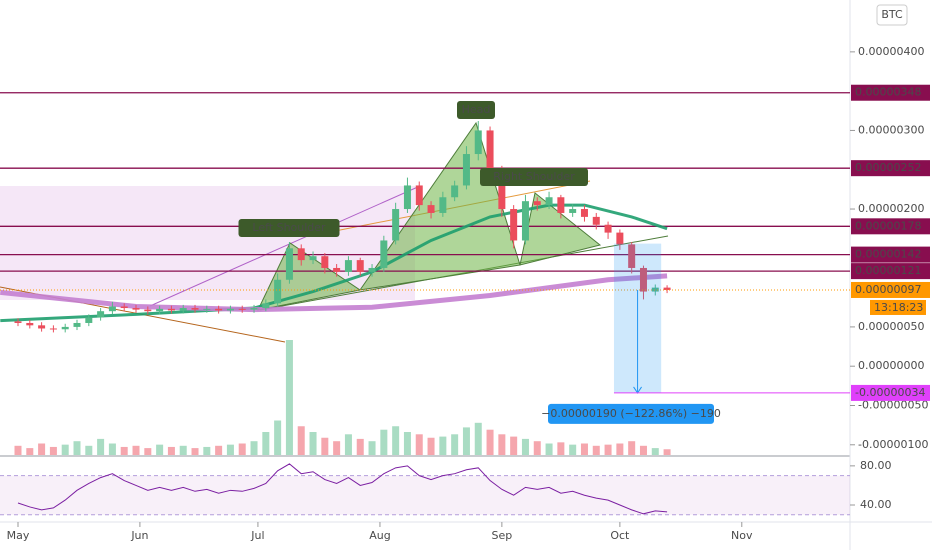 This screenshot has width=932, height=550. What do you see at coordinates (18, 535) in the screenshot?
I see `x-tick-label: May` at bounding box center [18, 535].